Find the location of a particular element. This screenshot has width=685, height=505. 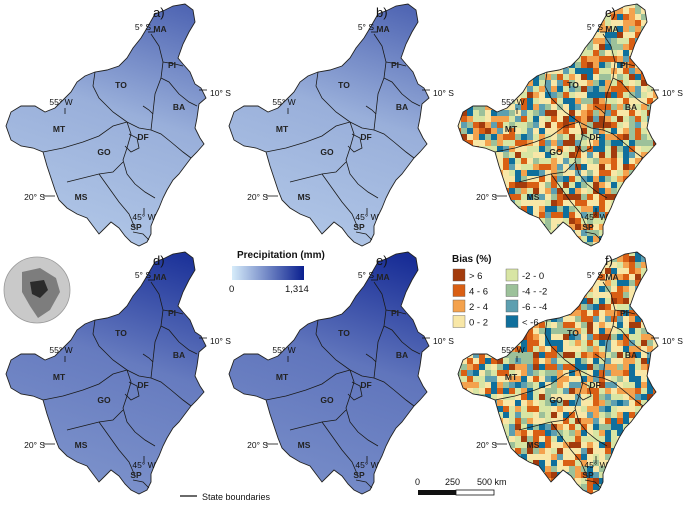

precipitation-legend: Precipitation (mm) 0 1,314 is located at coordinates (277, 272).